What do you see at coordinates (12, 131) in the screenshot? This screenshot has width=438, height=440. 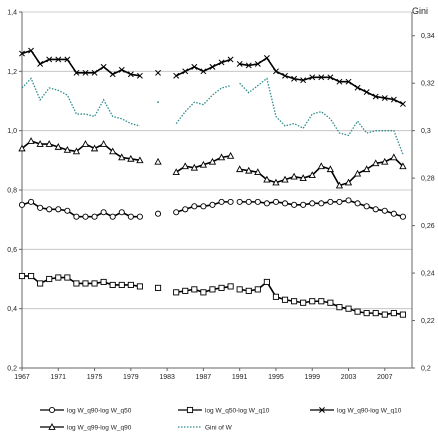 I see `left-tick-label: 1,0` at bounding box center [12, 131].